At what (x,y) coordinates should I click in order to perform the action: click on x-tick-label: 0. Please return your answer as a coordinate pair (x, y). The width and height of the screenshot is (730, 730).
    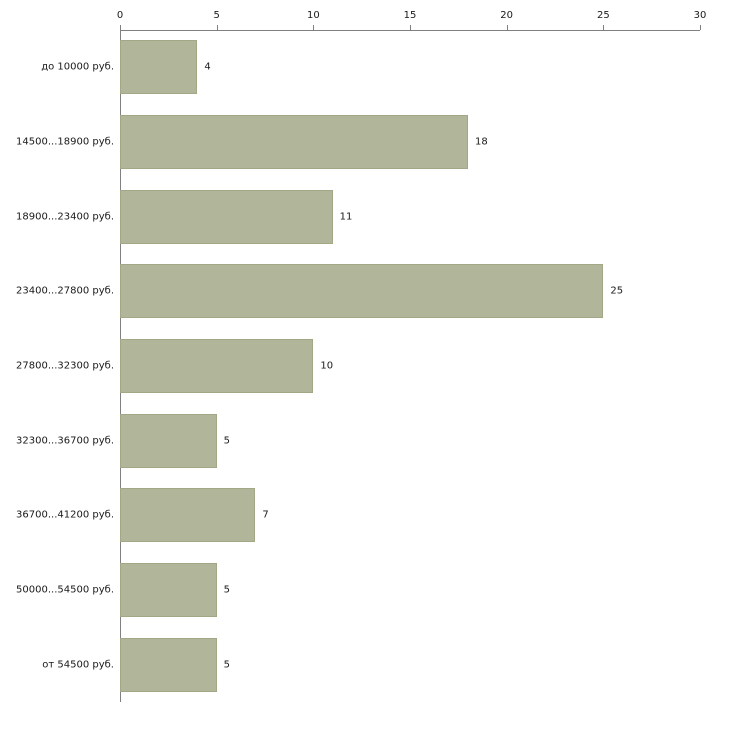
    Looking at the image, I should click on (120, 15).